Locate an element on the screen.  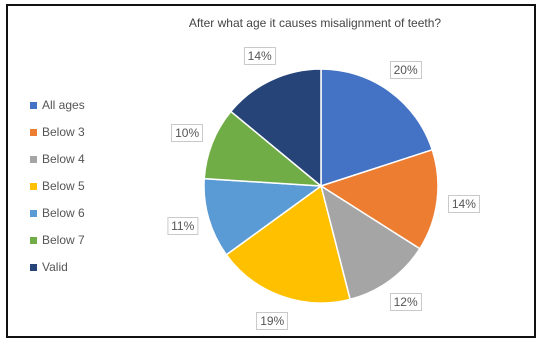
legend-label: Below 5 is located at coordinates (63, 186).